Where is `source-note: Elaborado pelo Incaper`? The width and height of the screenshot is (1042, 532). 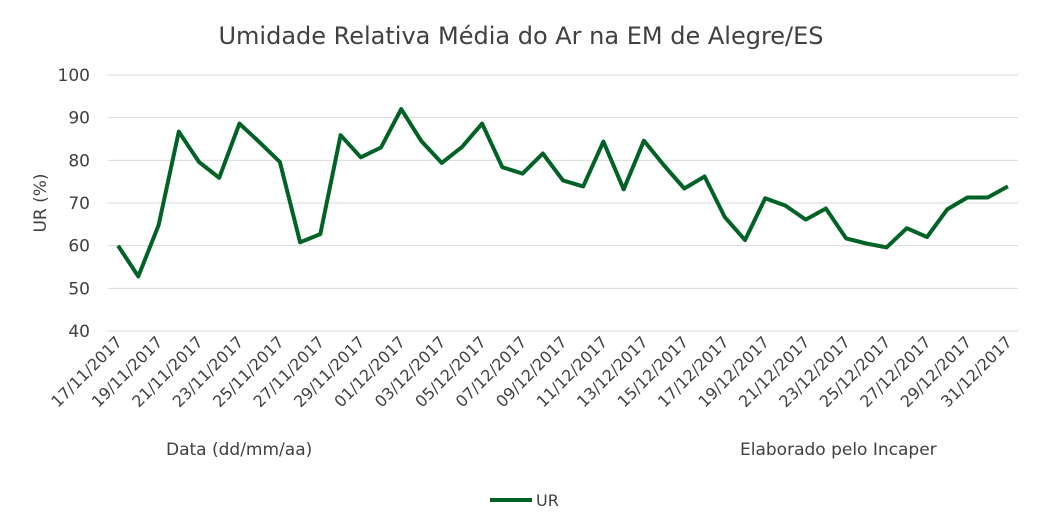 source-note: Elaborado pelo Incaper is located at coordinates (838, 450).